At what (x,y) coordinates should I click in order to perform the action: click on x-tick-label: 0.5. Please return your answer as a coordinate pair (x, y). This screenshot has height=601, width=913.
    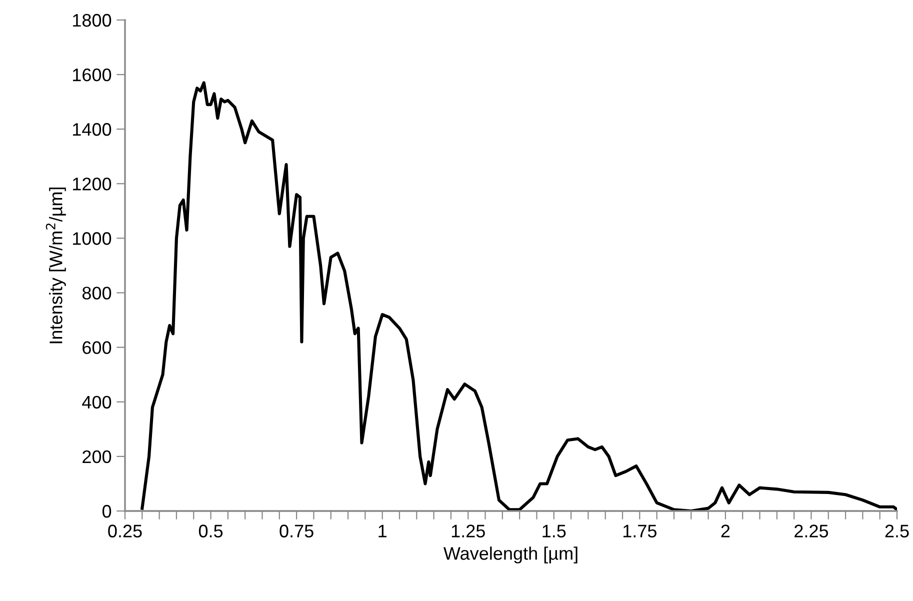
    Looking at the image, I should click on (210, 531).